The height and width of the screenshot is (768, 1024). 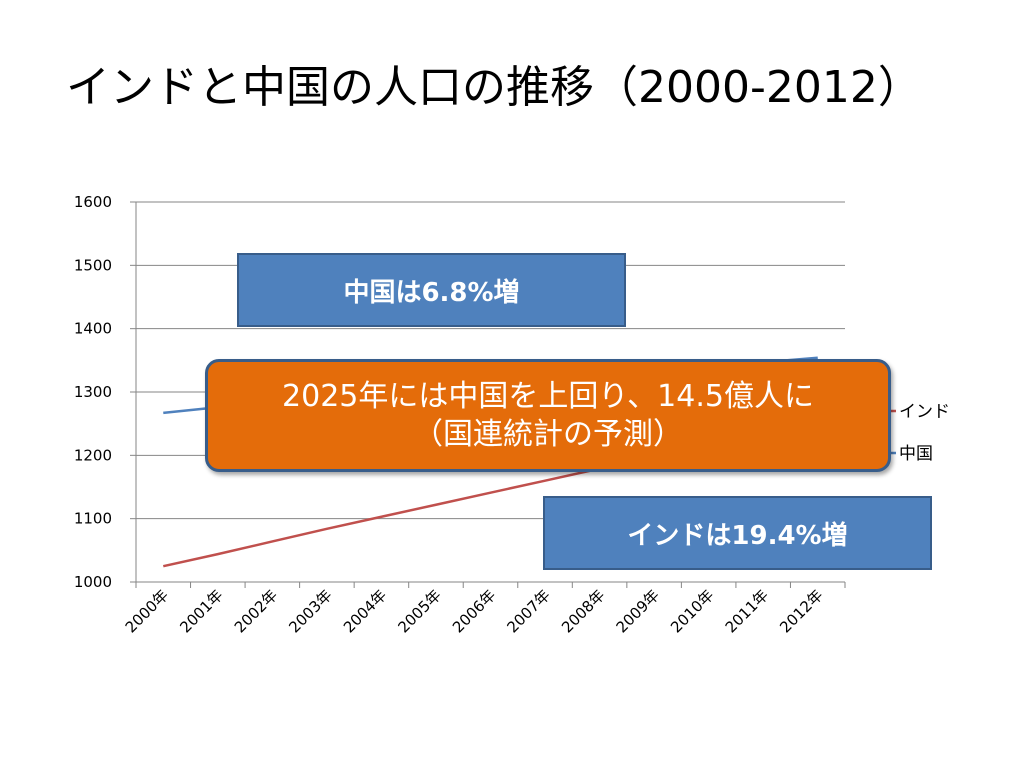 I want to click on y-tick-label: 1100, so click(x=93, y=519).